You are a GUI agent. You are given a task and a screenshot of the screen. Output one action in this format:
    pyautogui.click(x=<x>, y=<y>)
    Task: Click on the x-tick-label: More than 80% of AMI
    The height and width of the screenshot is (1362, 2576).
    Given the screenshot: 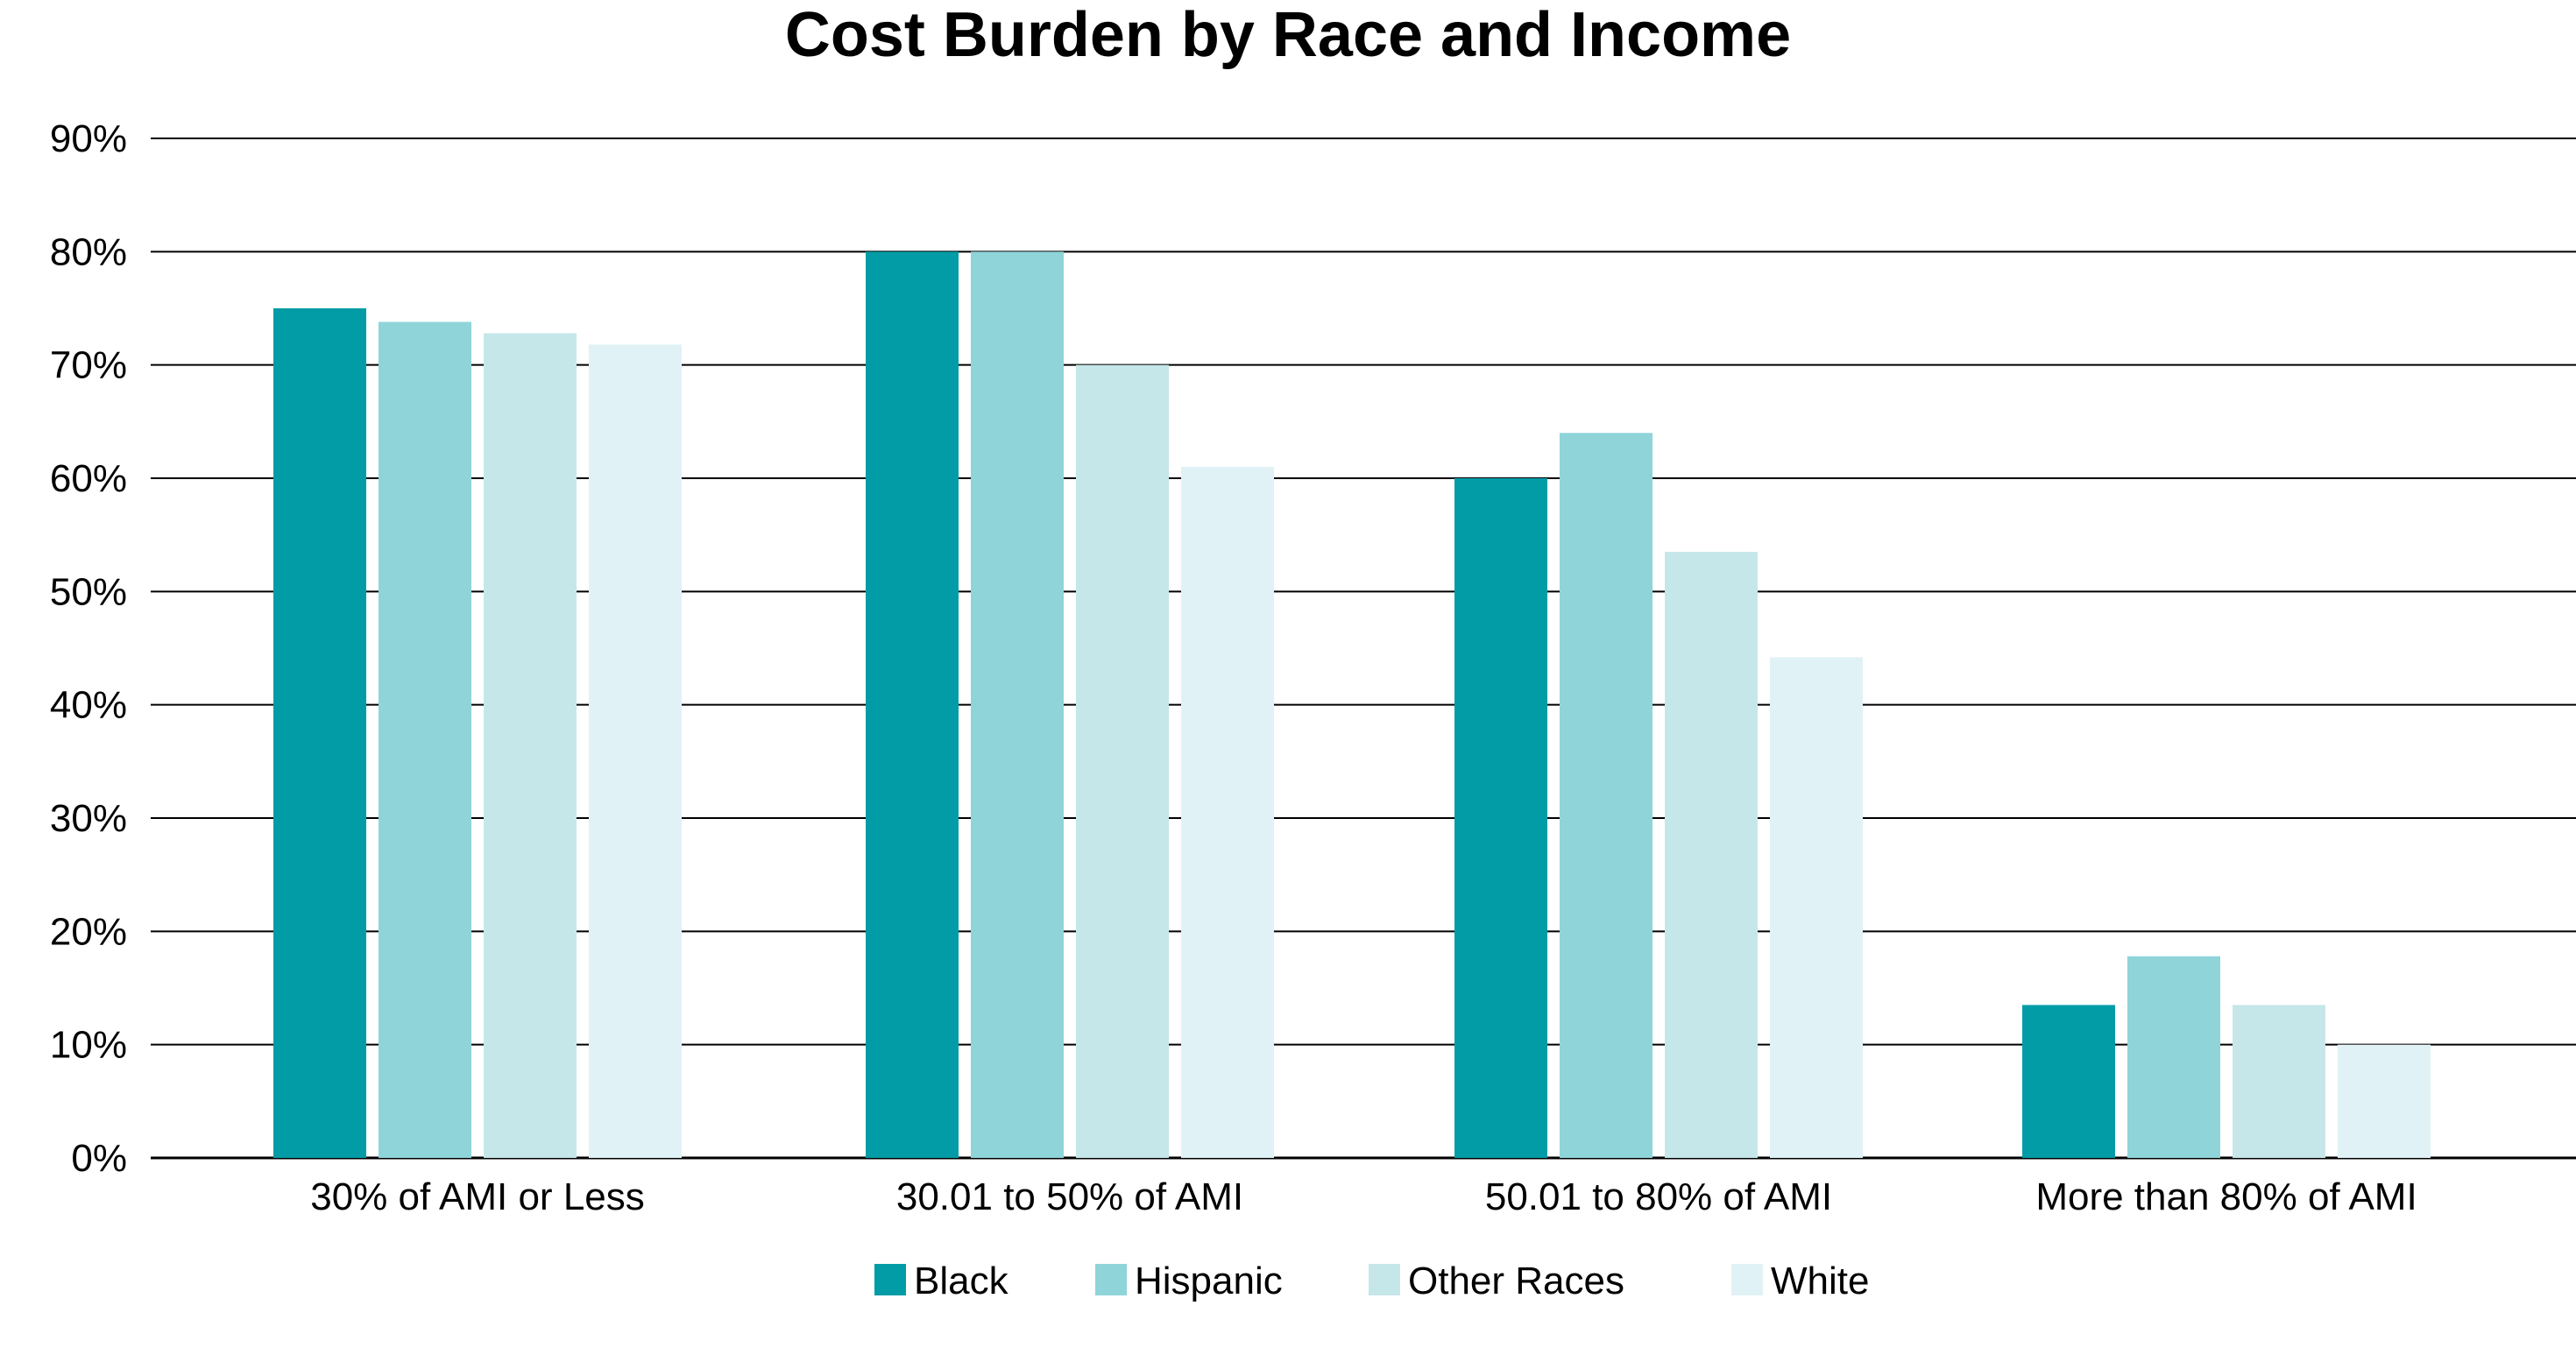 What is the action you would take?
    pyautogui.click(x=2226, y=1196)
    